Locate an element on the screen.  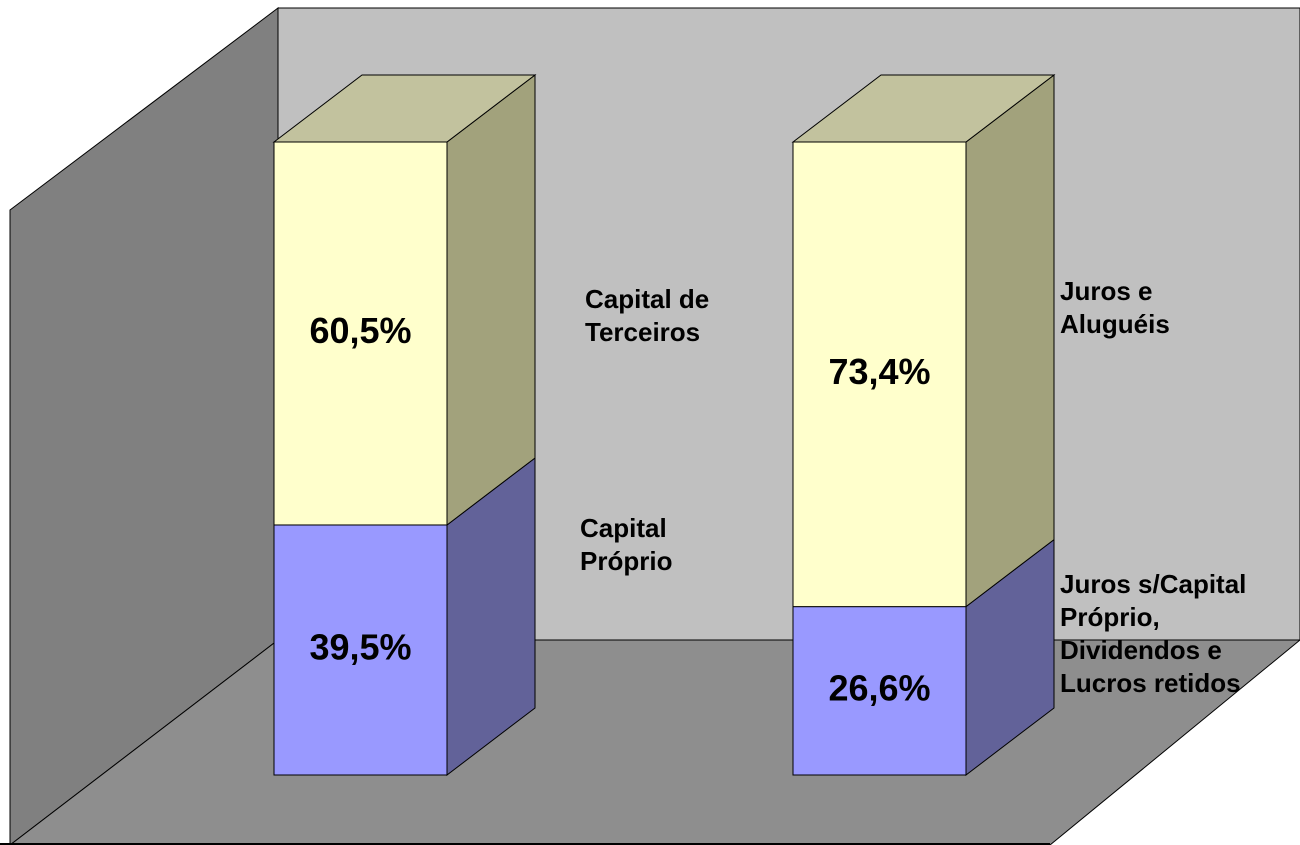
value-label: 26,6% is located at coordinates (879, 687).